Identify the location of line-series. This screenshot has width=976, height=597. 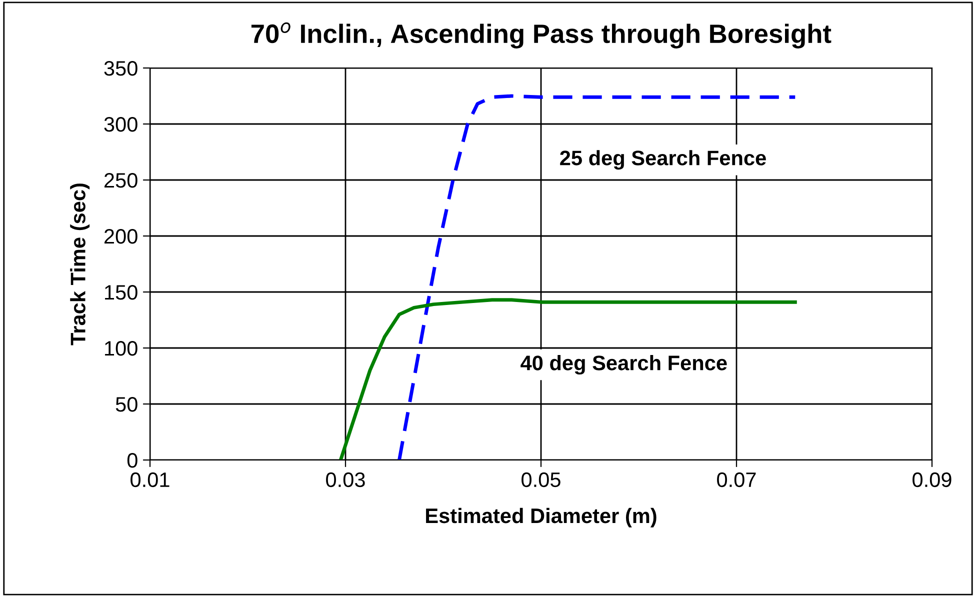
(567, 379).